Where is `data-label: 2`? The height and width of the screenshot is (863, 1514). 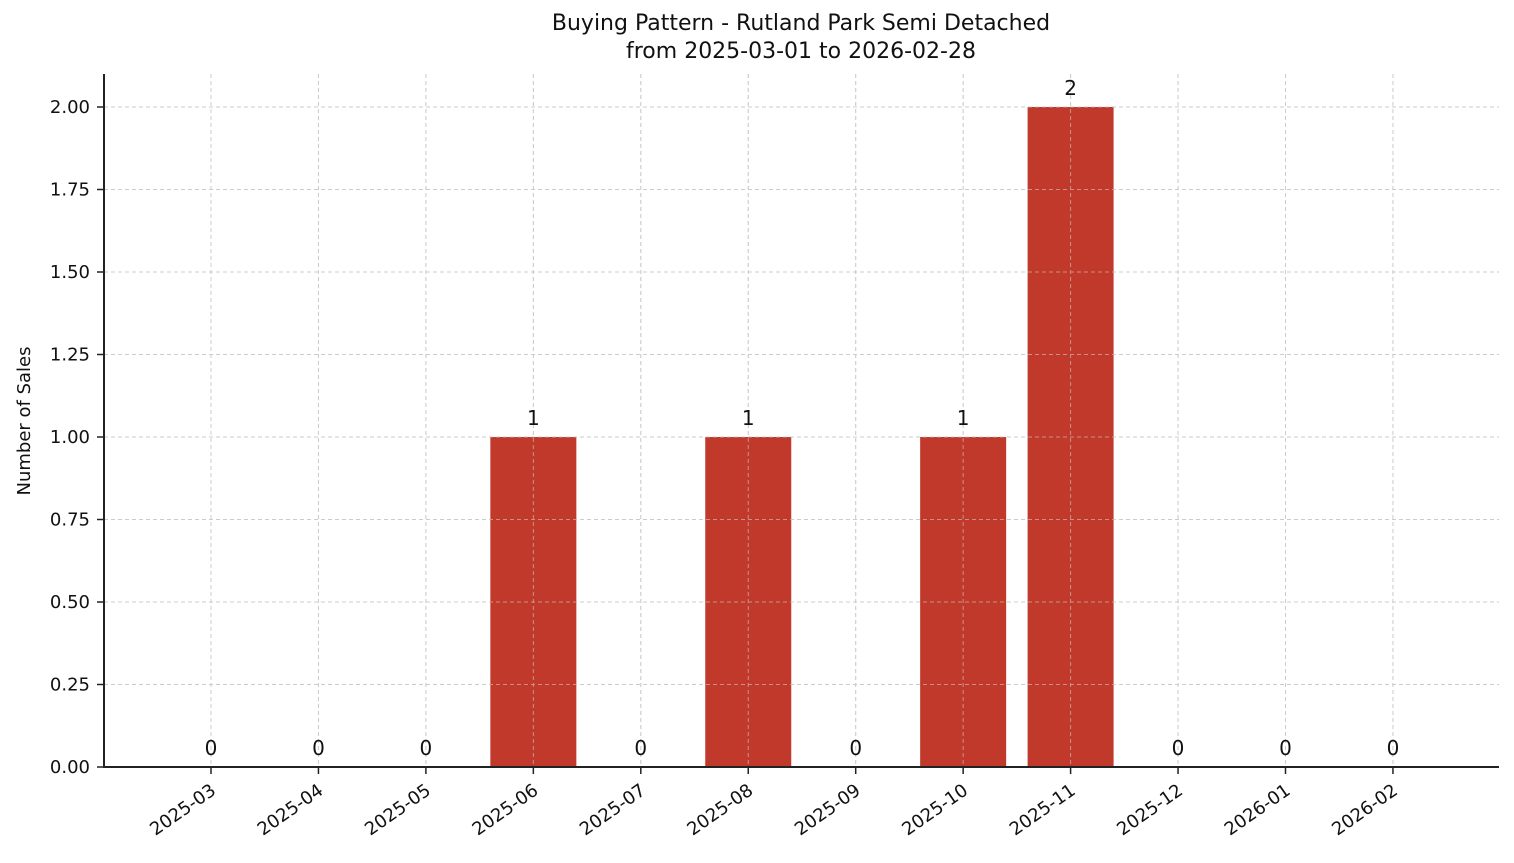
data-label: 2 is located at coordinates (1070, 88).